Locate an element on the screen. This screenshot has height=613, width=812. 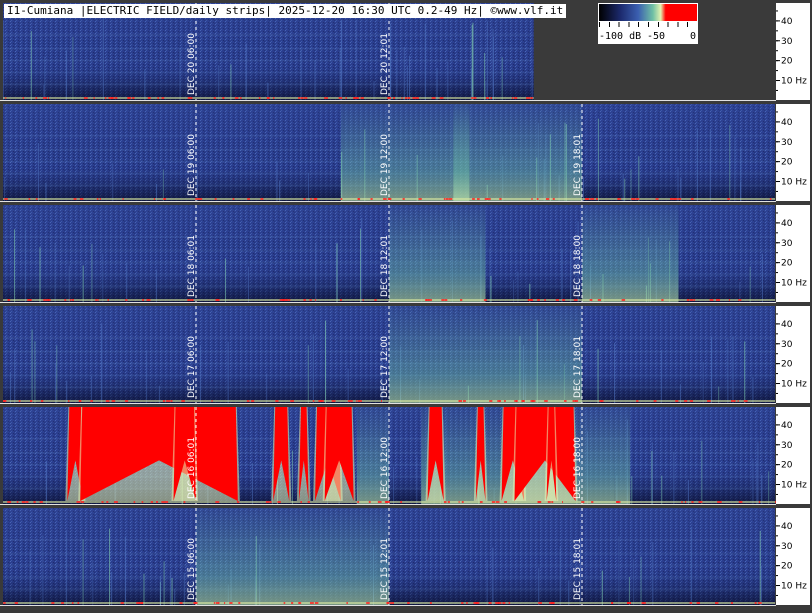
scale-label-min: -100 dB is located at coordinates (620, 36).